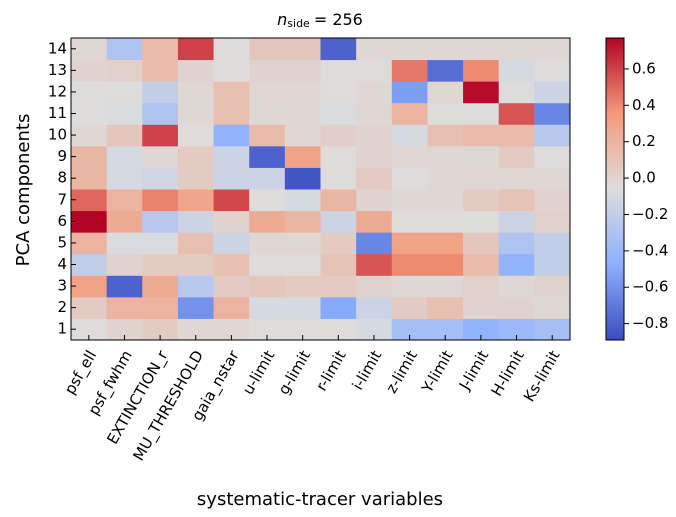  Describe the element at coordinates (62, 156) in the screenshot. I see `y-tick-label: 9` at that location.